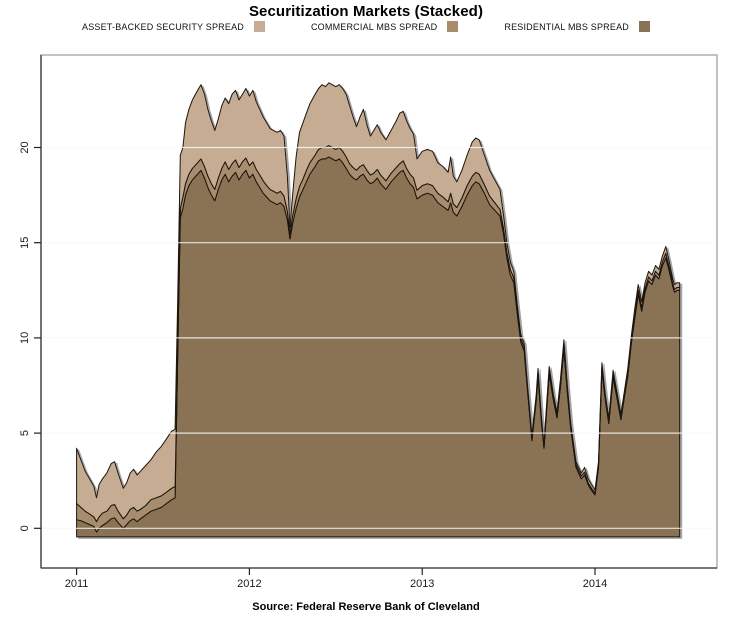 This screenshot has height=620, width=732. Describe the element at coordinates (163, 26) in the screenshot. I see `legend-item-label: ASSET-BACKED SECURITY SPREAD` at that location.